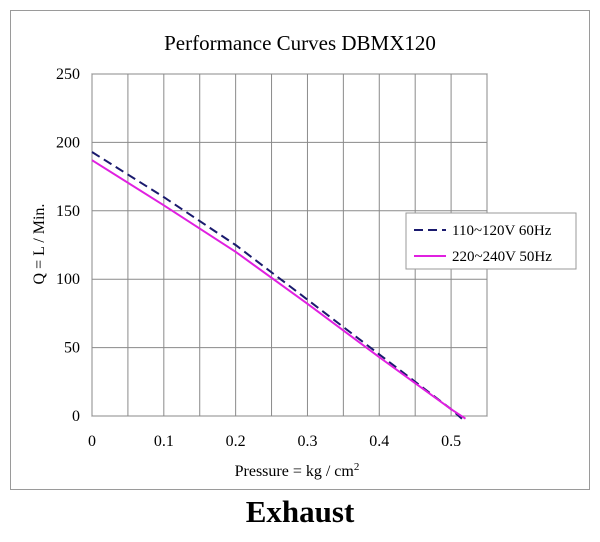  What do you see at coordinates (76, 416) in the screenshot?
I see `y-tick-label: 0` at bounding box center [76, 416].